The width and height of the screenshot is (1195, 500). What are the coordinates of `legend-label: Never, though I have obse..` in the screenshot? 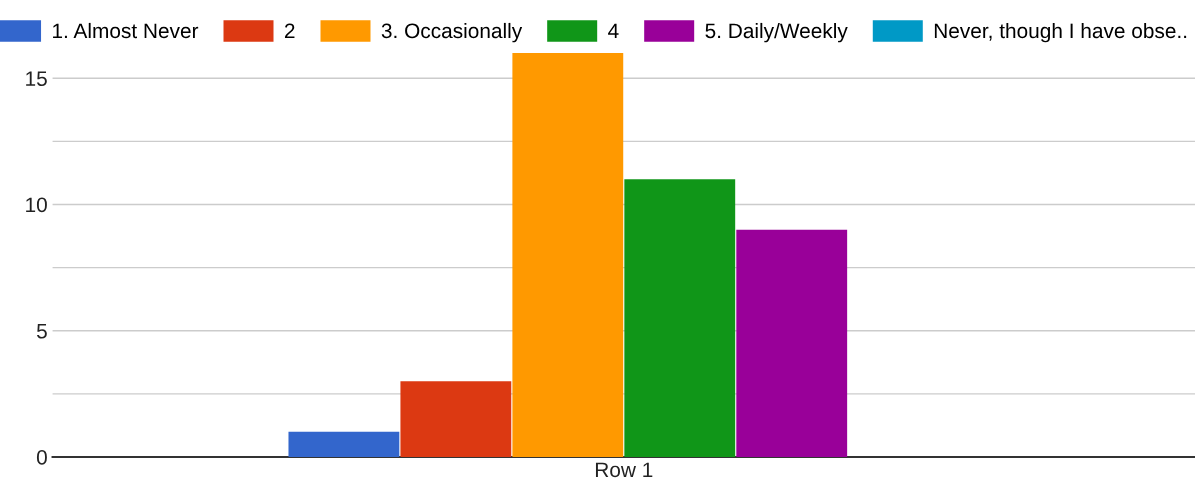 It's located at (1060, 32).